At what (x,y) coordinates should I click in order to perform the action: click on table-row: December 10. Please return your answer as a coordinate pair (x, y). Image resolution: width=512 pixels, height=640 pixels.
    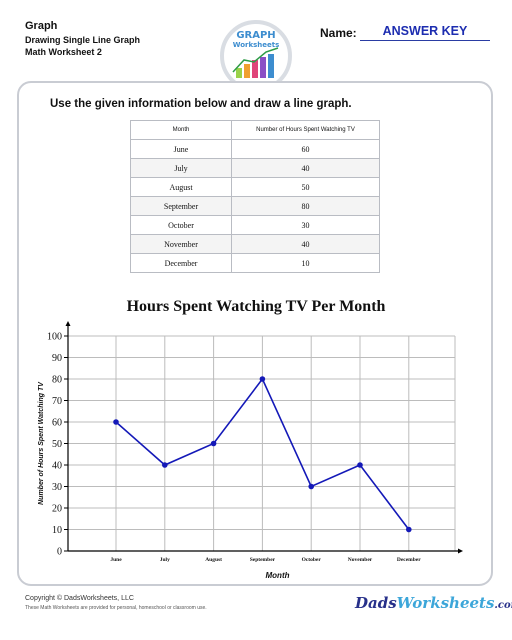
    Looking at the image, I should click on (255, 263).